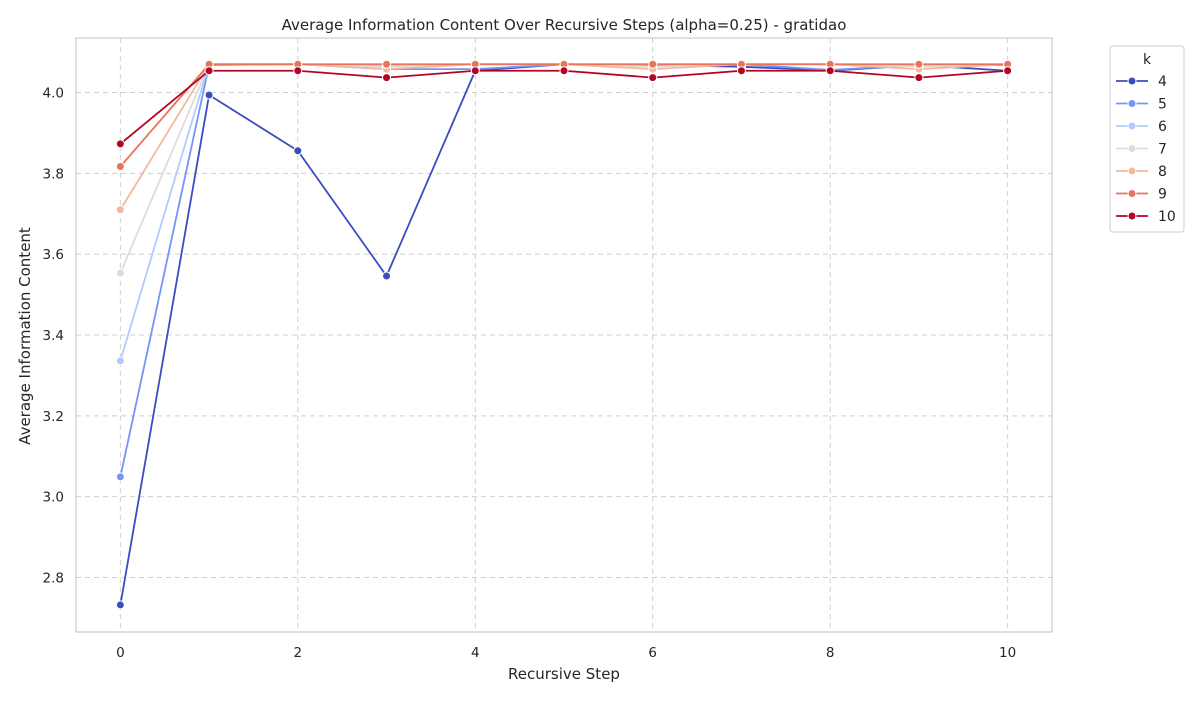 This screenshot has width=1200, height=704. Describe the element at coordinates (1141, 105) in the screenshot. I see `legend-item-k5: 5` at that location.